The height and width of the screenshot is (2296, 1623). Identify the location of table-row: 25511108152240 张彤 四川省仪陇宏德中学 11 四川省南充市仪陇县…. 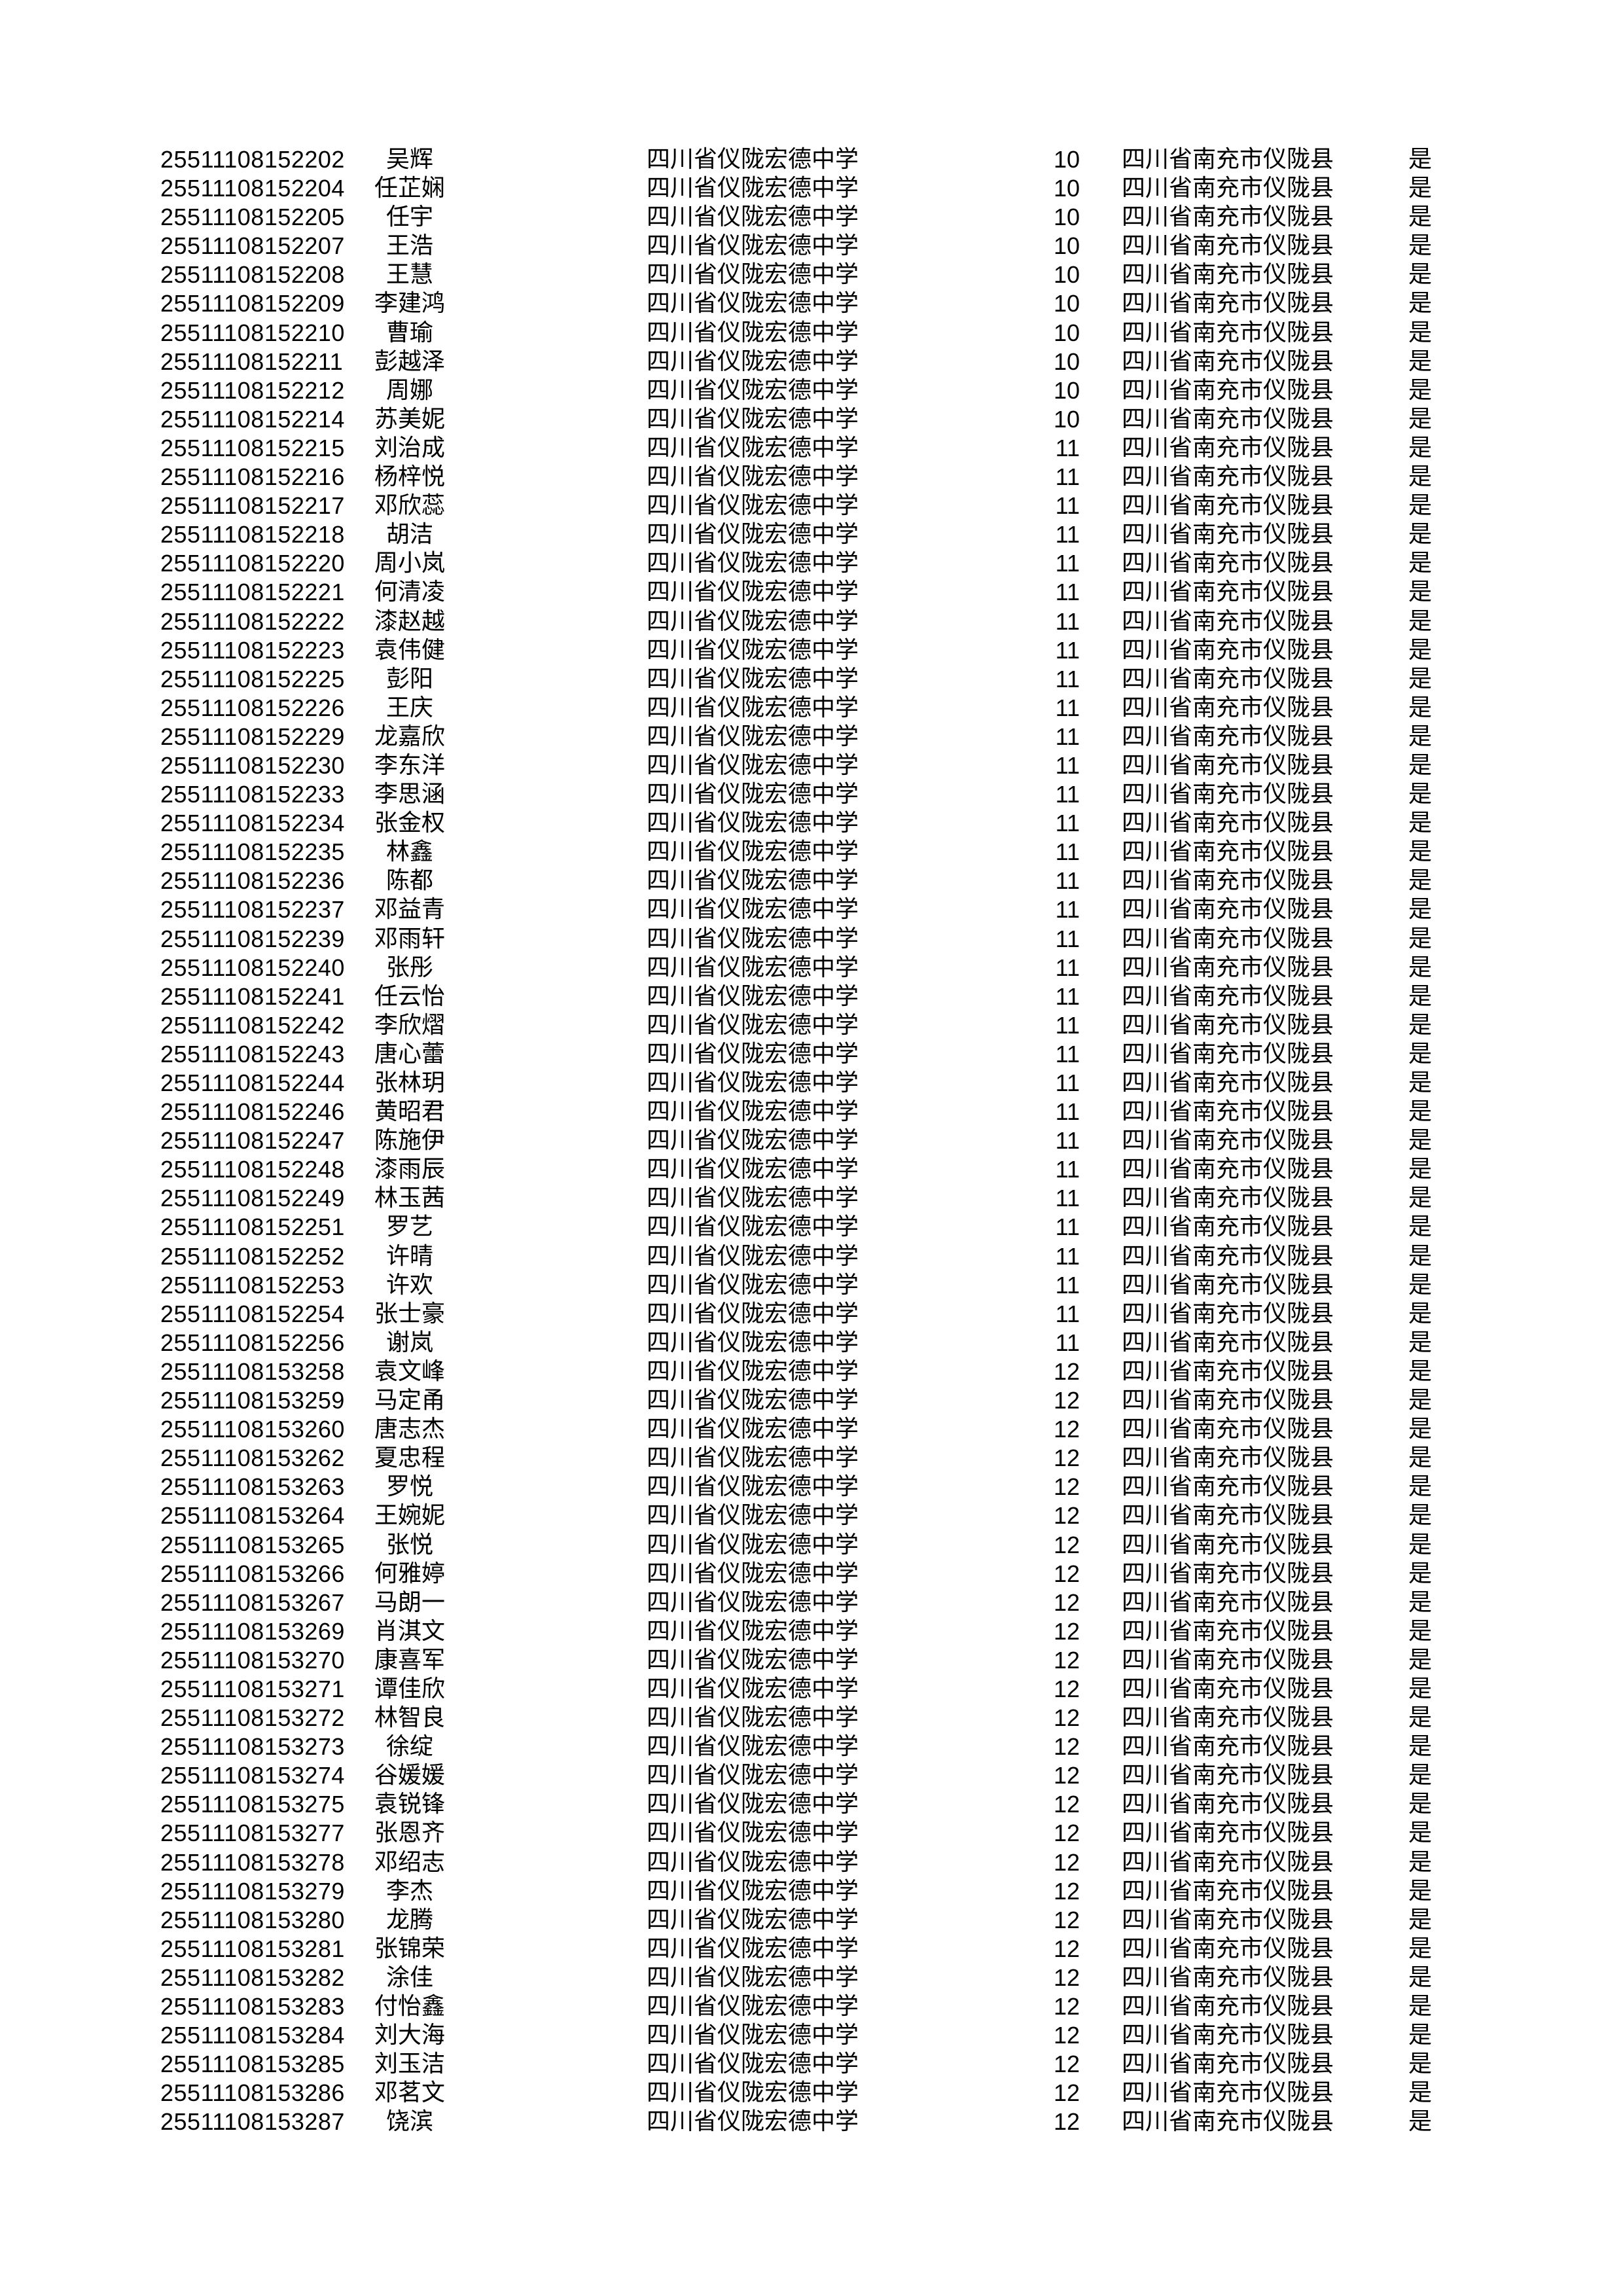
(811, 968).